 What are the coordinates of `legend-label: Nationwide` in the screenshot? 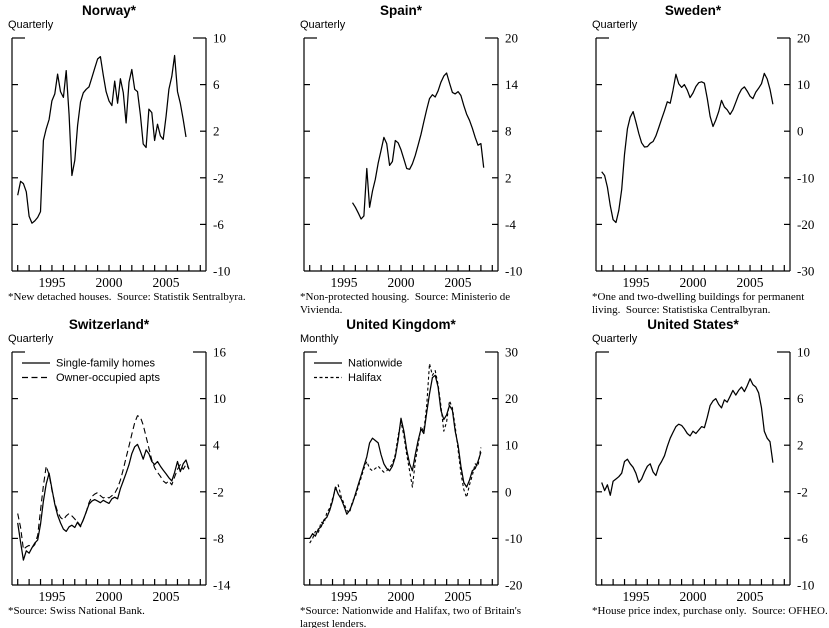 It's located at (375, 364).